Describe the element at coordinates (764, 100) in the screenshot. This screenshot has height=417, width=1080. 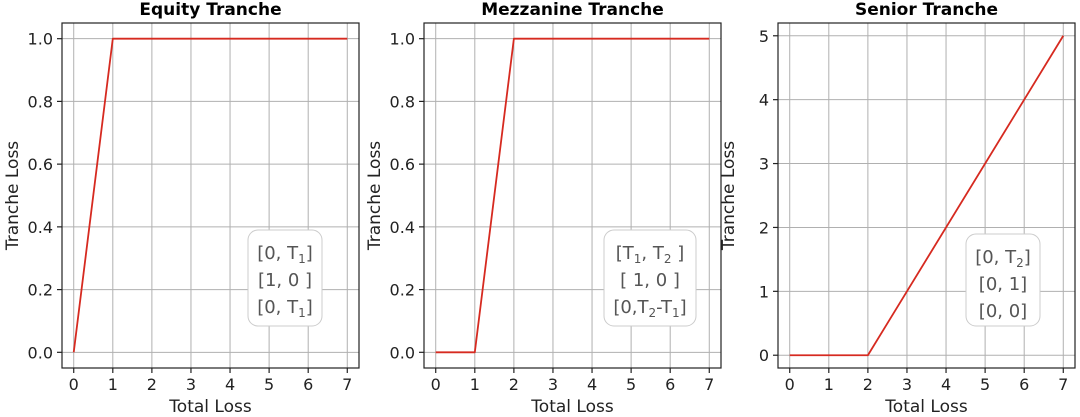
I see `y-tick-label: 4` at that location.